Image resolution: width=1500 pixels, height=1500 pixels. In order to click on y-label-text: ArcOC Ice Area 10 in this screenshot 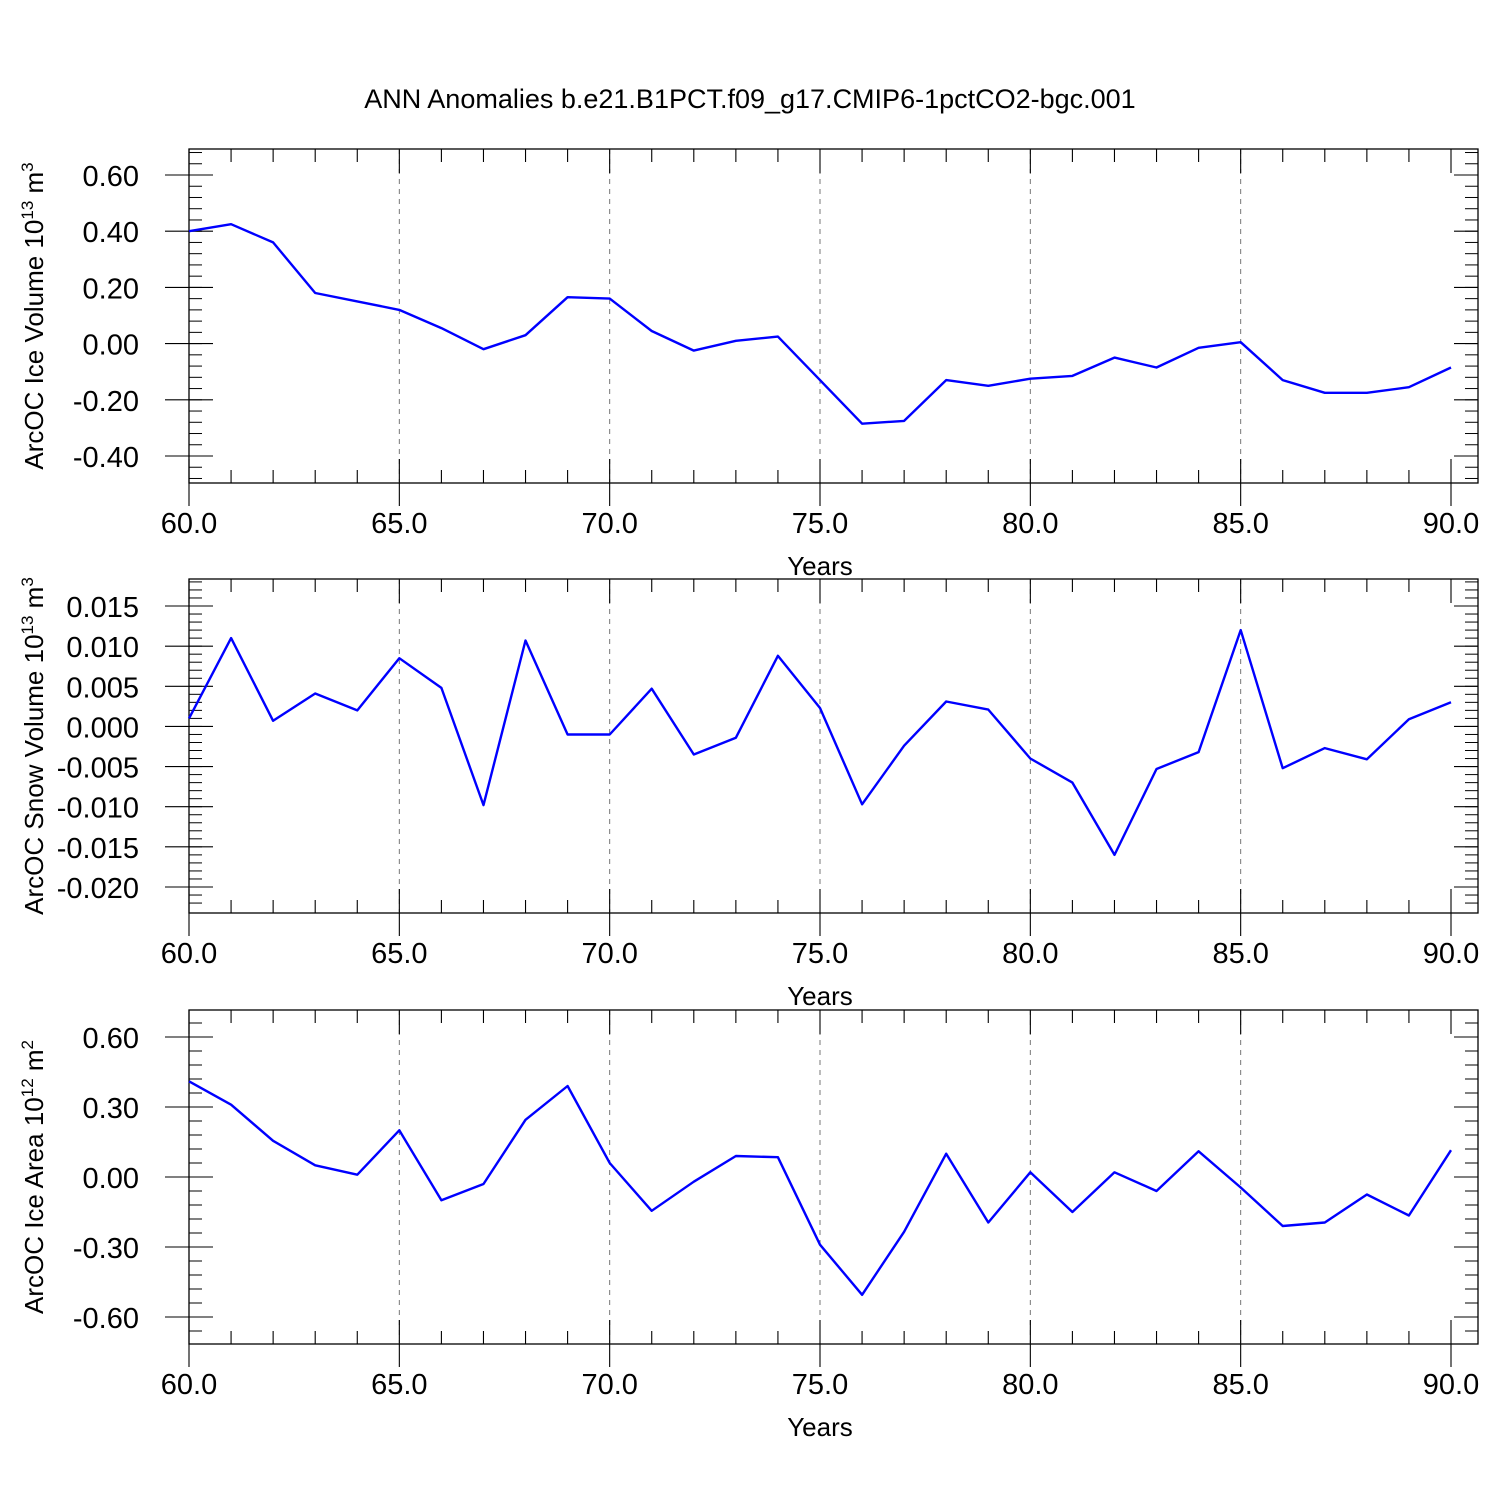, I will do `click(34, 1205)`.